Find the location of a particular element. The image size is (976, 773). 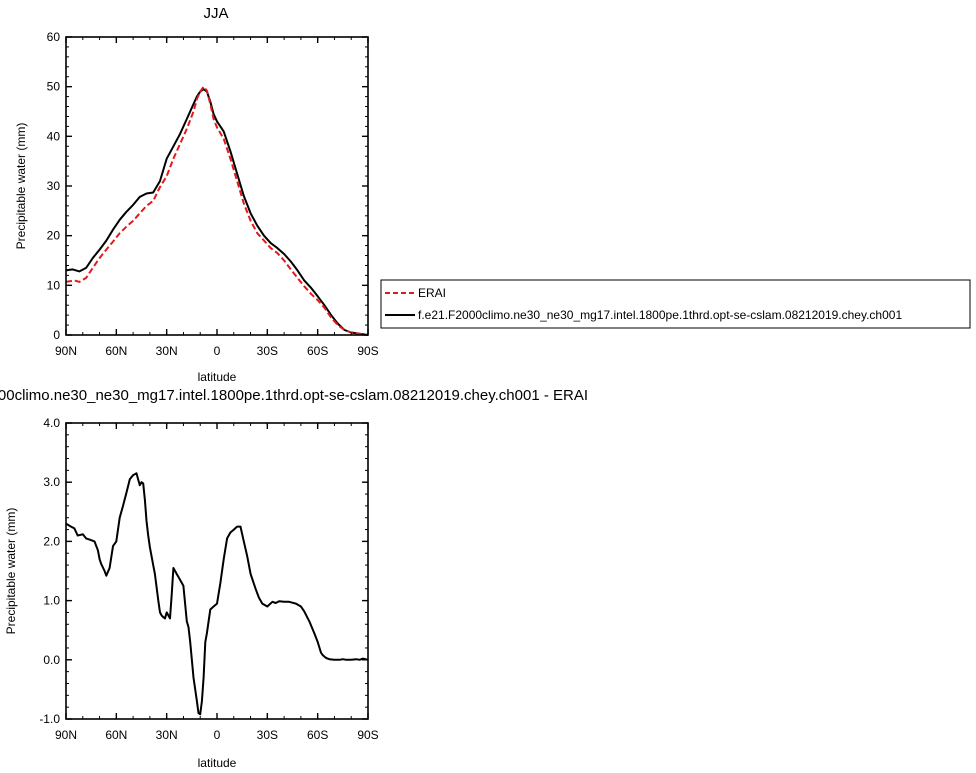

top-panel-x-tick-label: 30N is located at coordinates (167, 351).